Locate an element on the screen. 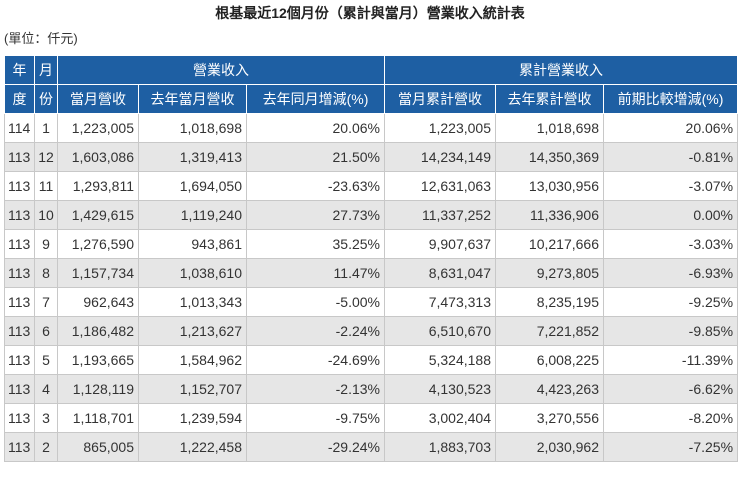 The width and height of the screenshot is (740, 480). header-year-bottom: 度 is located at coordinates (19, 99).